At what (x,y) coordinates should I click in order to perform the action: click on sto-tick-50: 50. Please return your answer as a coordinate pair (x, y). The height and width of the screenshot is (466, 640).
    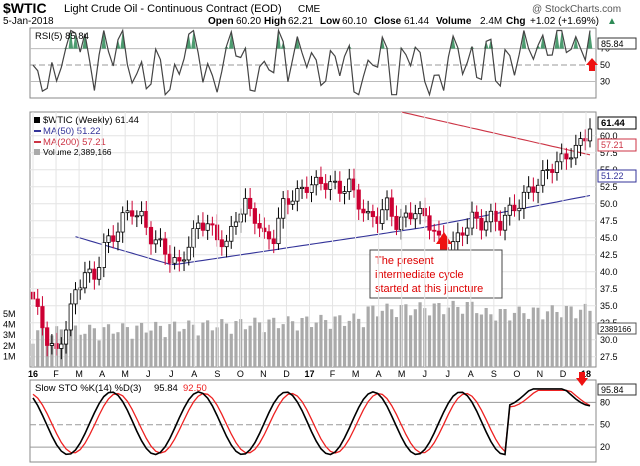
    Looking at the image, I should click on (605, 425).